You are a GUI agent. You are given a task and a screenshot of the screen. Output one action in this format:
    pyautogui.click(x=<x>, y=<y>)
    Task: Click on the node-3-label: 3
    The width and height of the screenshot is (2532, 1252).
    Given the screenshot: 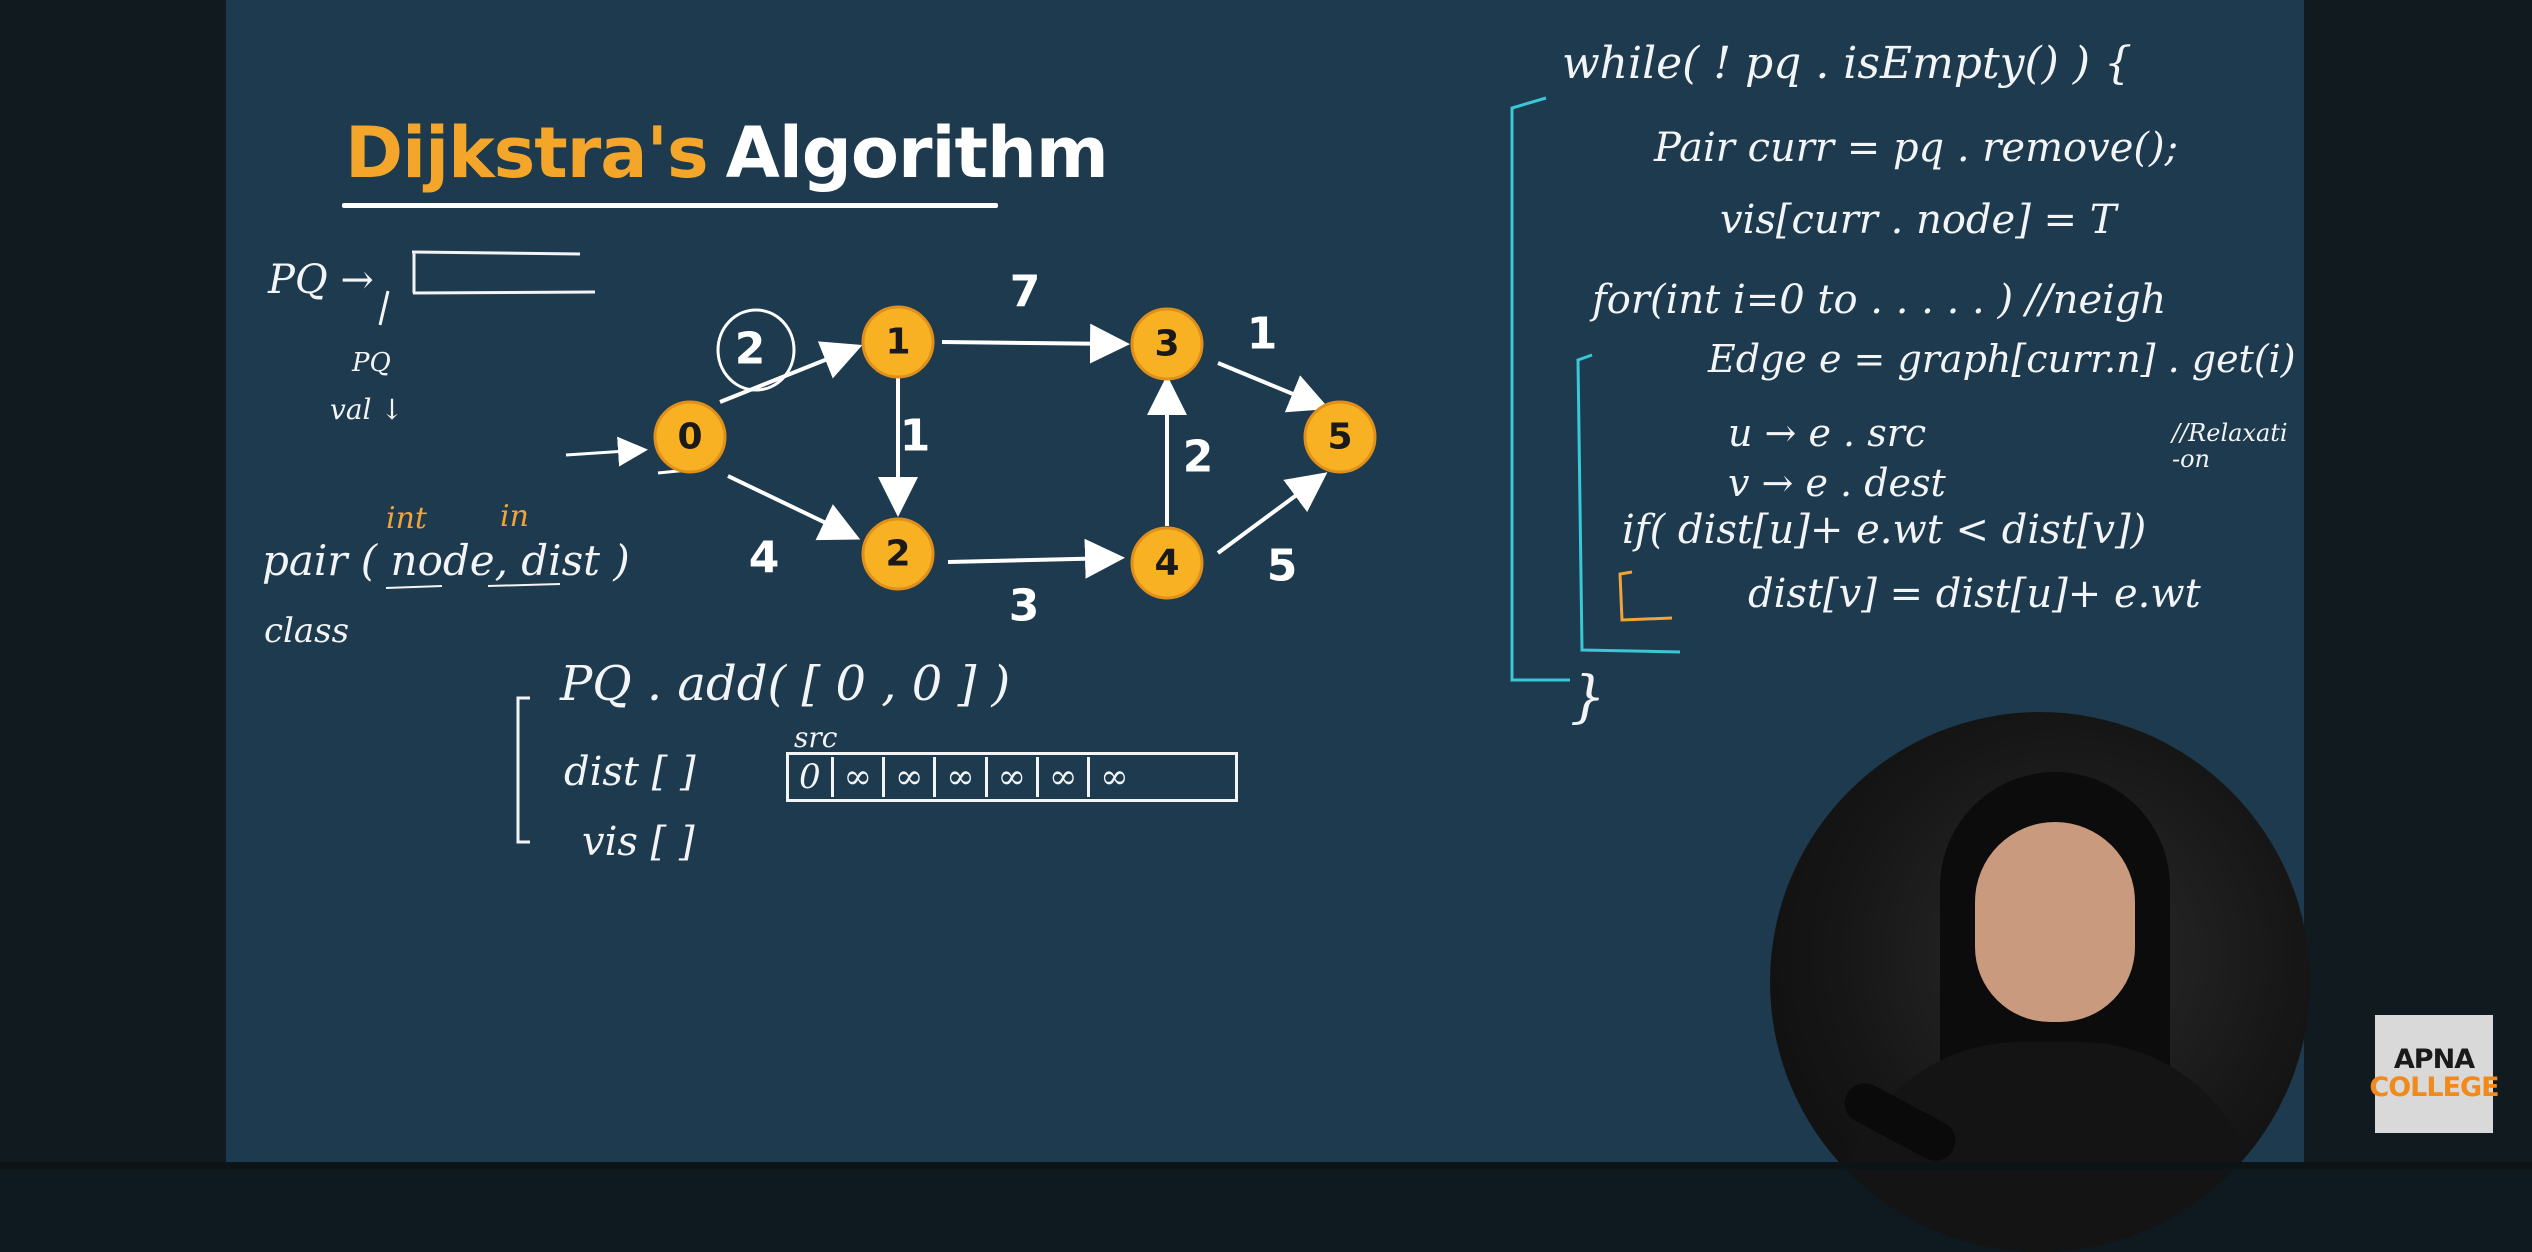 What is the action you would take?
    pyautogui.click(x=1166, y=344)
    